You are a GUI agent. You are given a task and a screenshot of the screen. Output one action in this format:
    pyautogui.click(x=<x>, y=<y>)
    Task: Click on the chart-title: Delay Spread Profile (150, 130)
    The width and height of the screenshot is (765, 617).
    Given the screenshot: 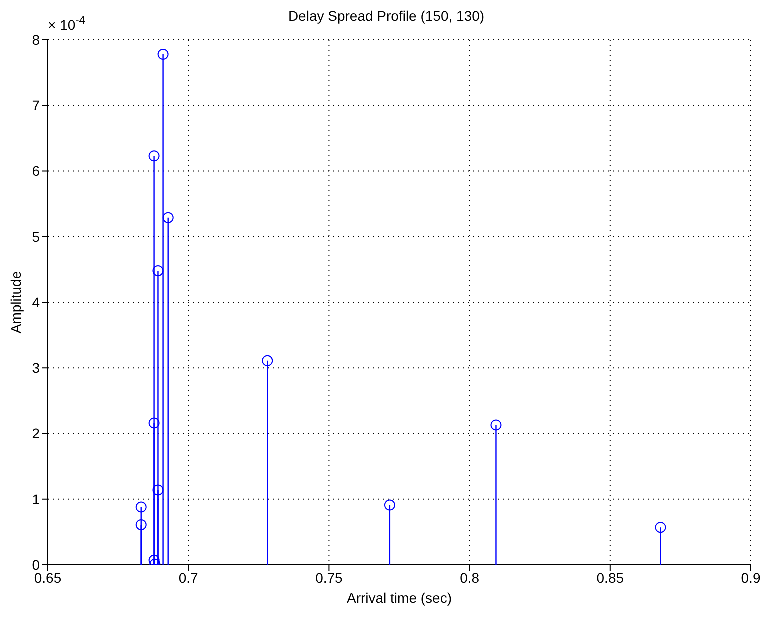 What is the action you would take?
    pyautogui.click(x=386, y=16)
    